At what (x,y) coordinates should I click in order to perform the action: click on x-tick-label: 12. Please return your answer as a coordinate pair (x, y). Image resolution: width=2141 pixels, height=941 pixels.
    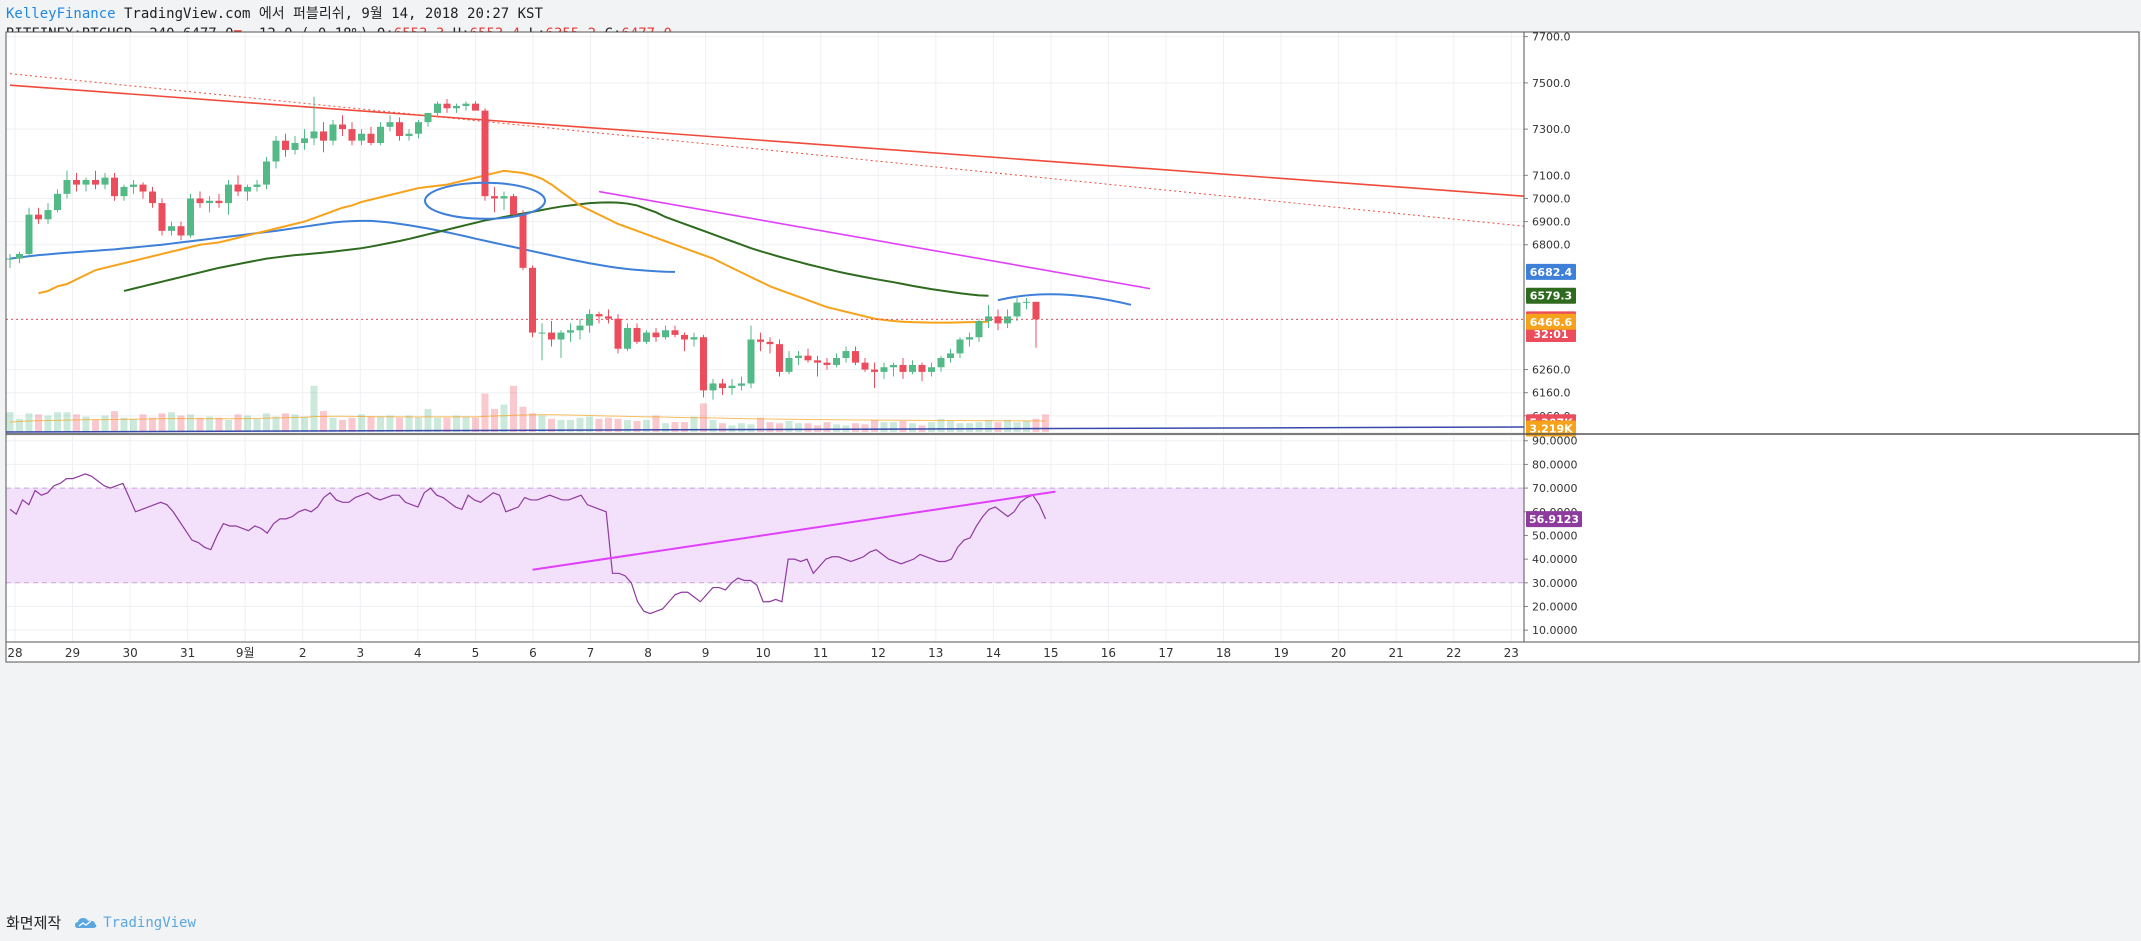
    Looking at the image, I should click on (878, 653).